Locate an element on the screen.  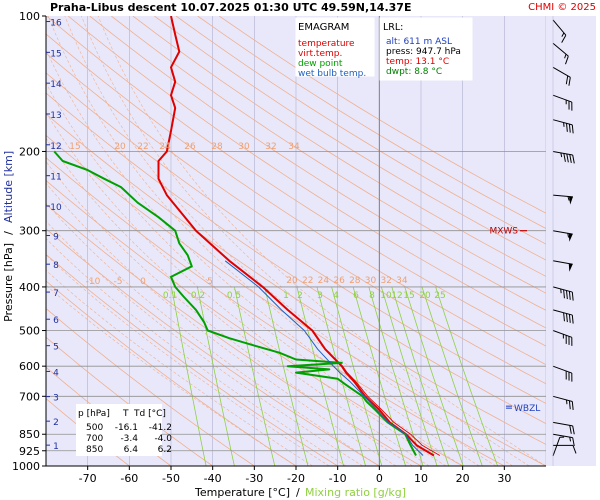
dry-adiabat-label: 26 is located at coordinates (190, 147).